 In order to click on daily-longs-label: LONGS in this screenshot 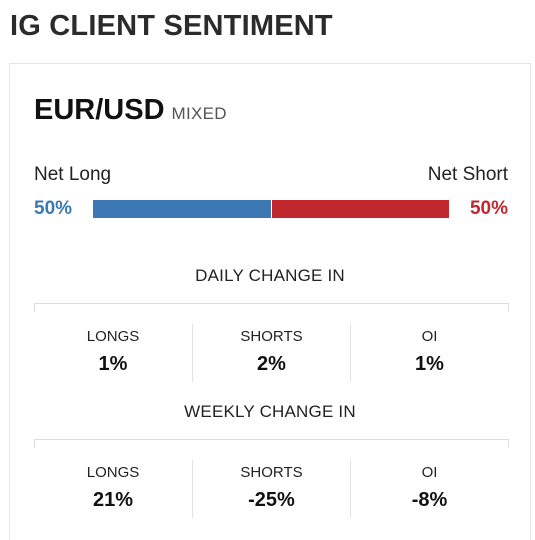, I will do `click(113, 336)`.